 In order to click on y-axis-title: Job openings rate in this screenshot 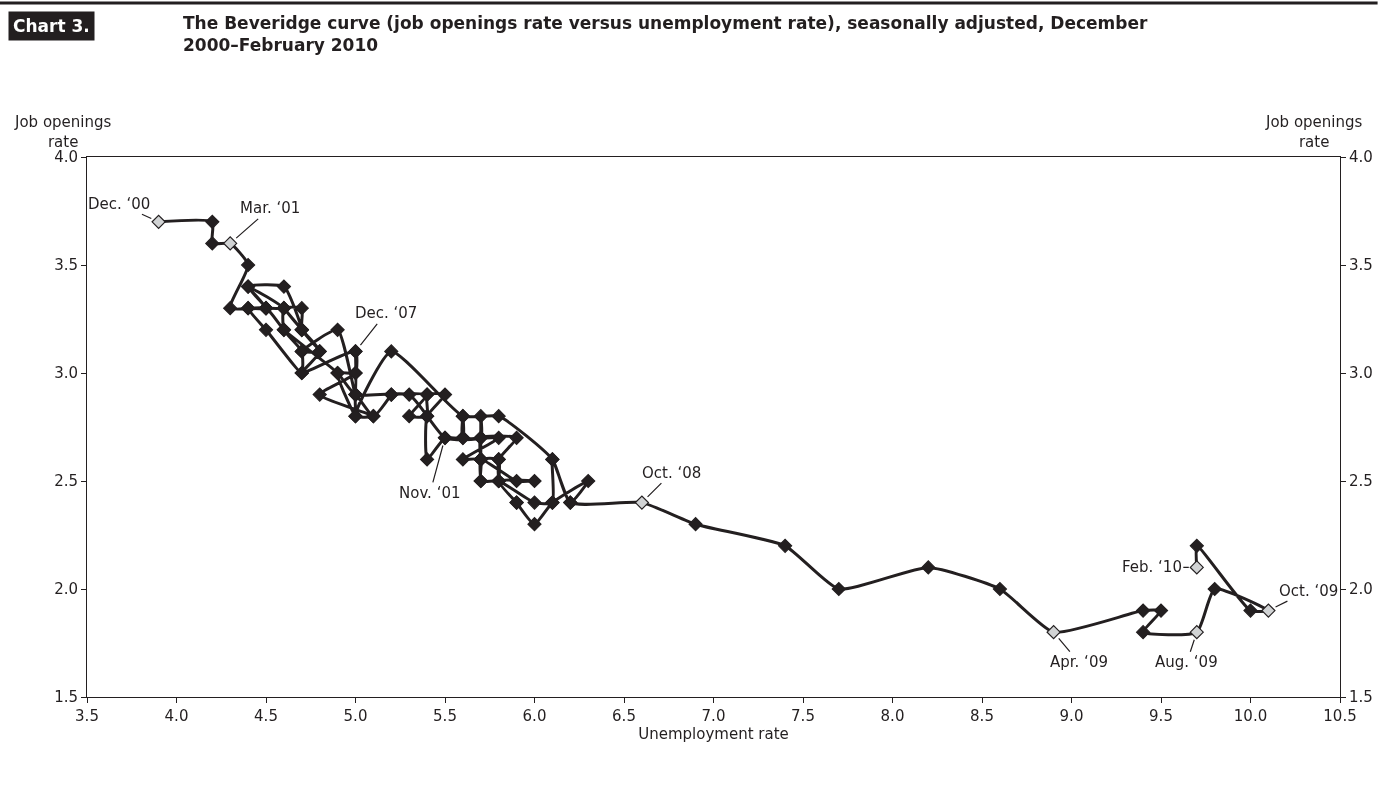, I will do `click(63, 132)`.